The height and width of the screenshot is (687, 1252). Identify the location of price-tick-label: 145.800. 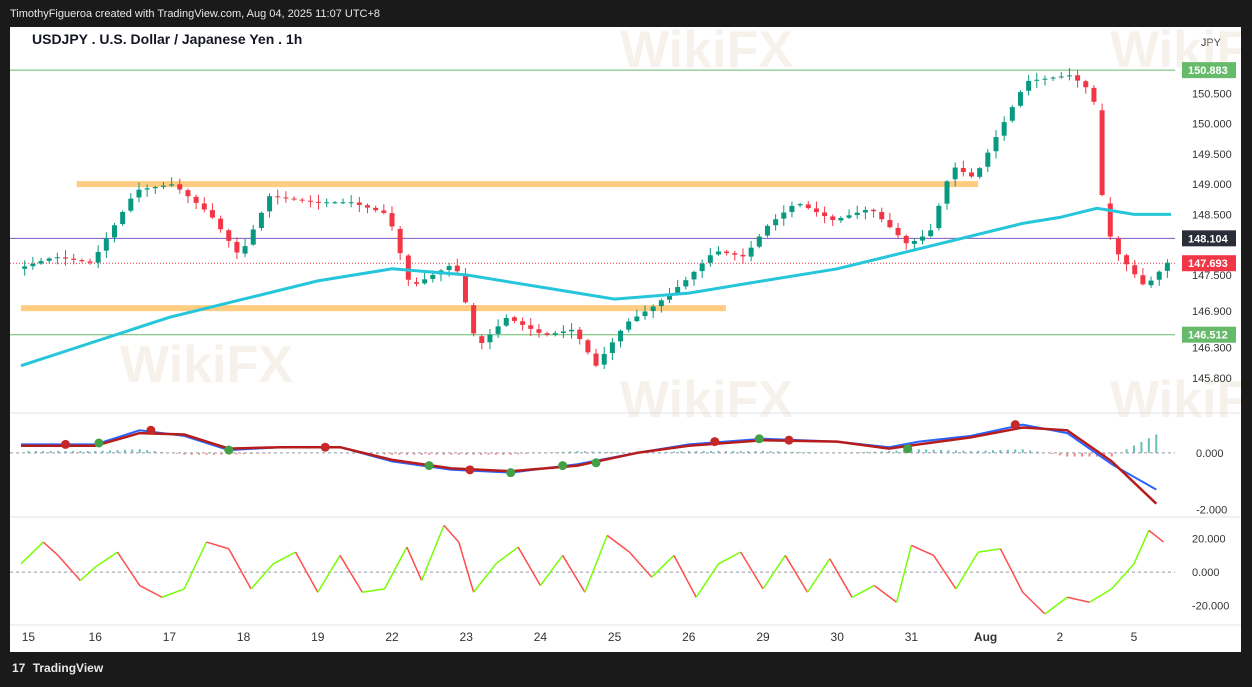
(1212, 379).